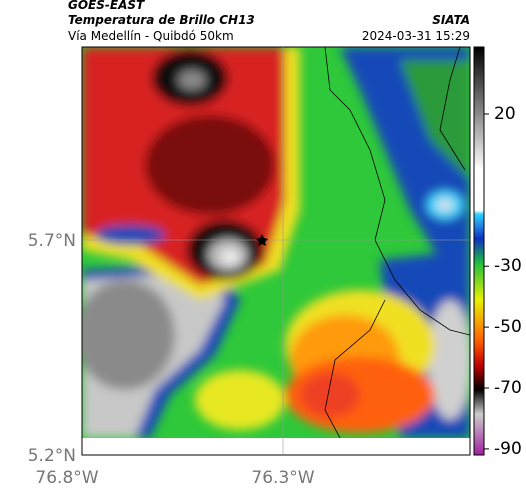 This screenshot has width=526, height=491. What do you see at coordinates (282, 478) in the screenshot?
I see `lon-label: 76.3°W` at bounding box center [282, 478].